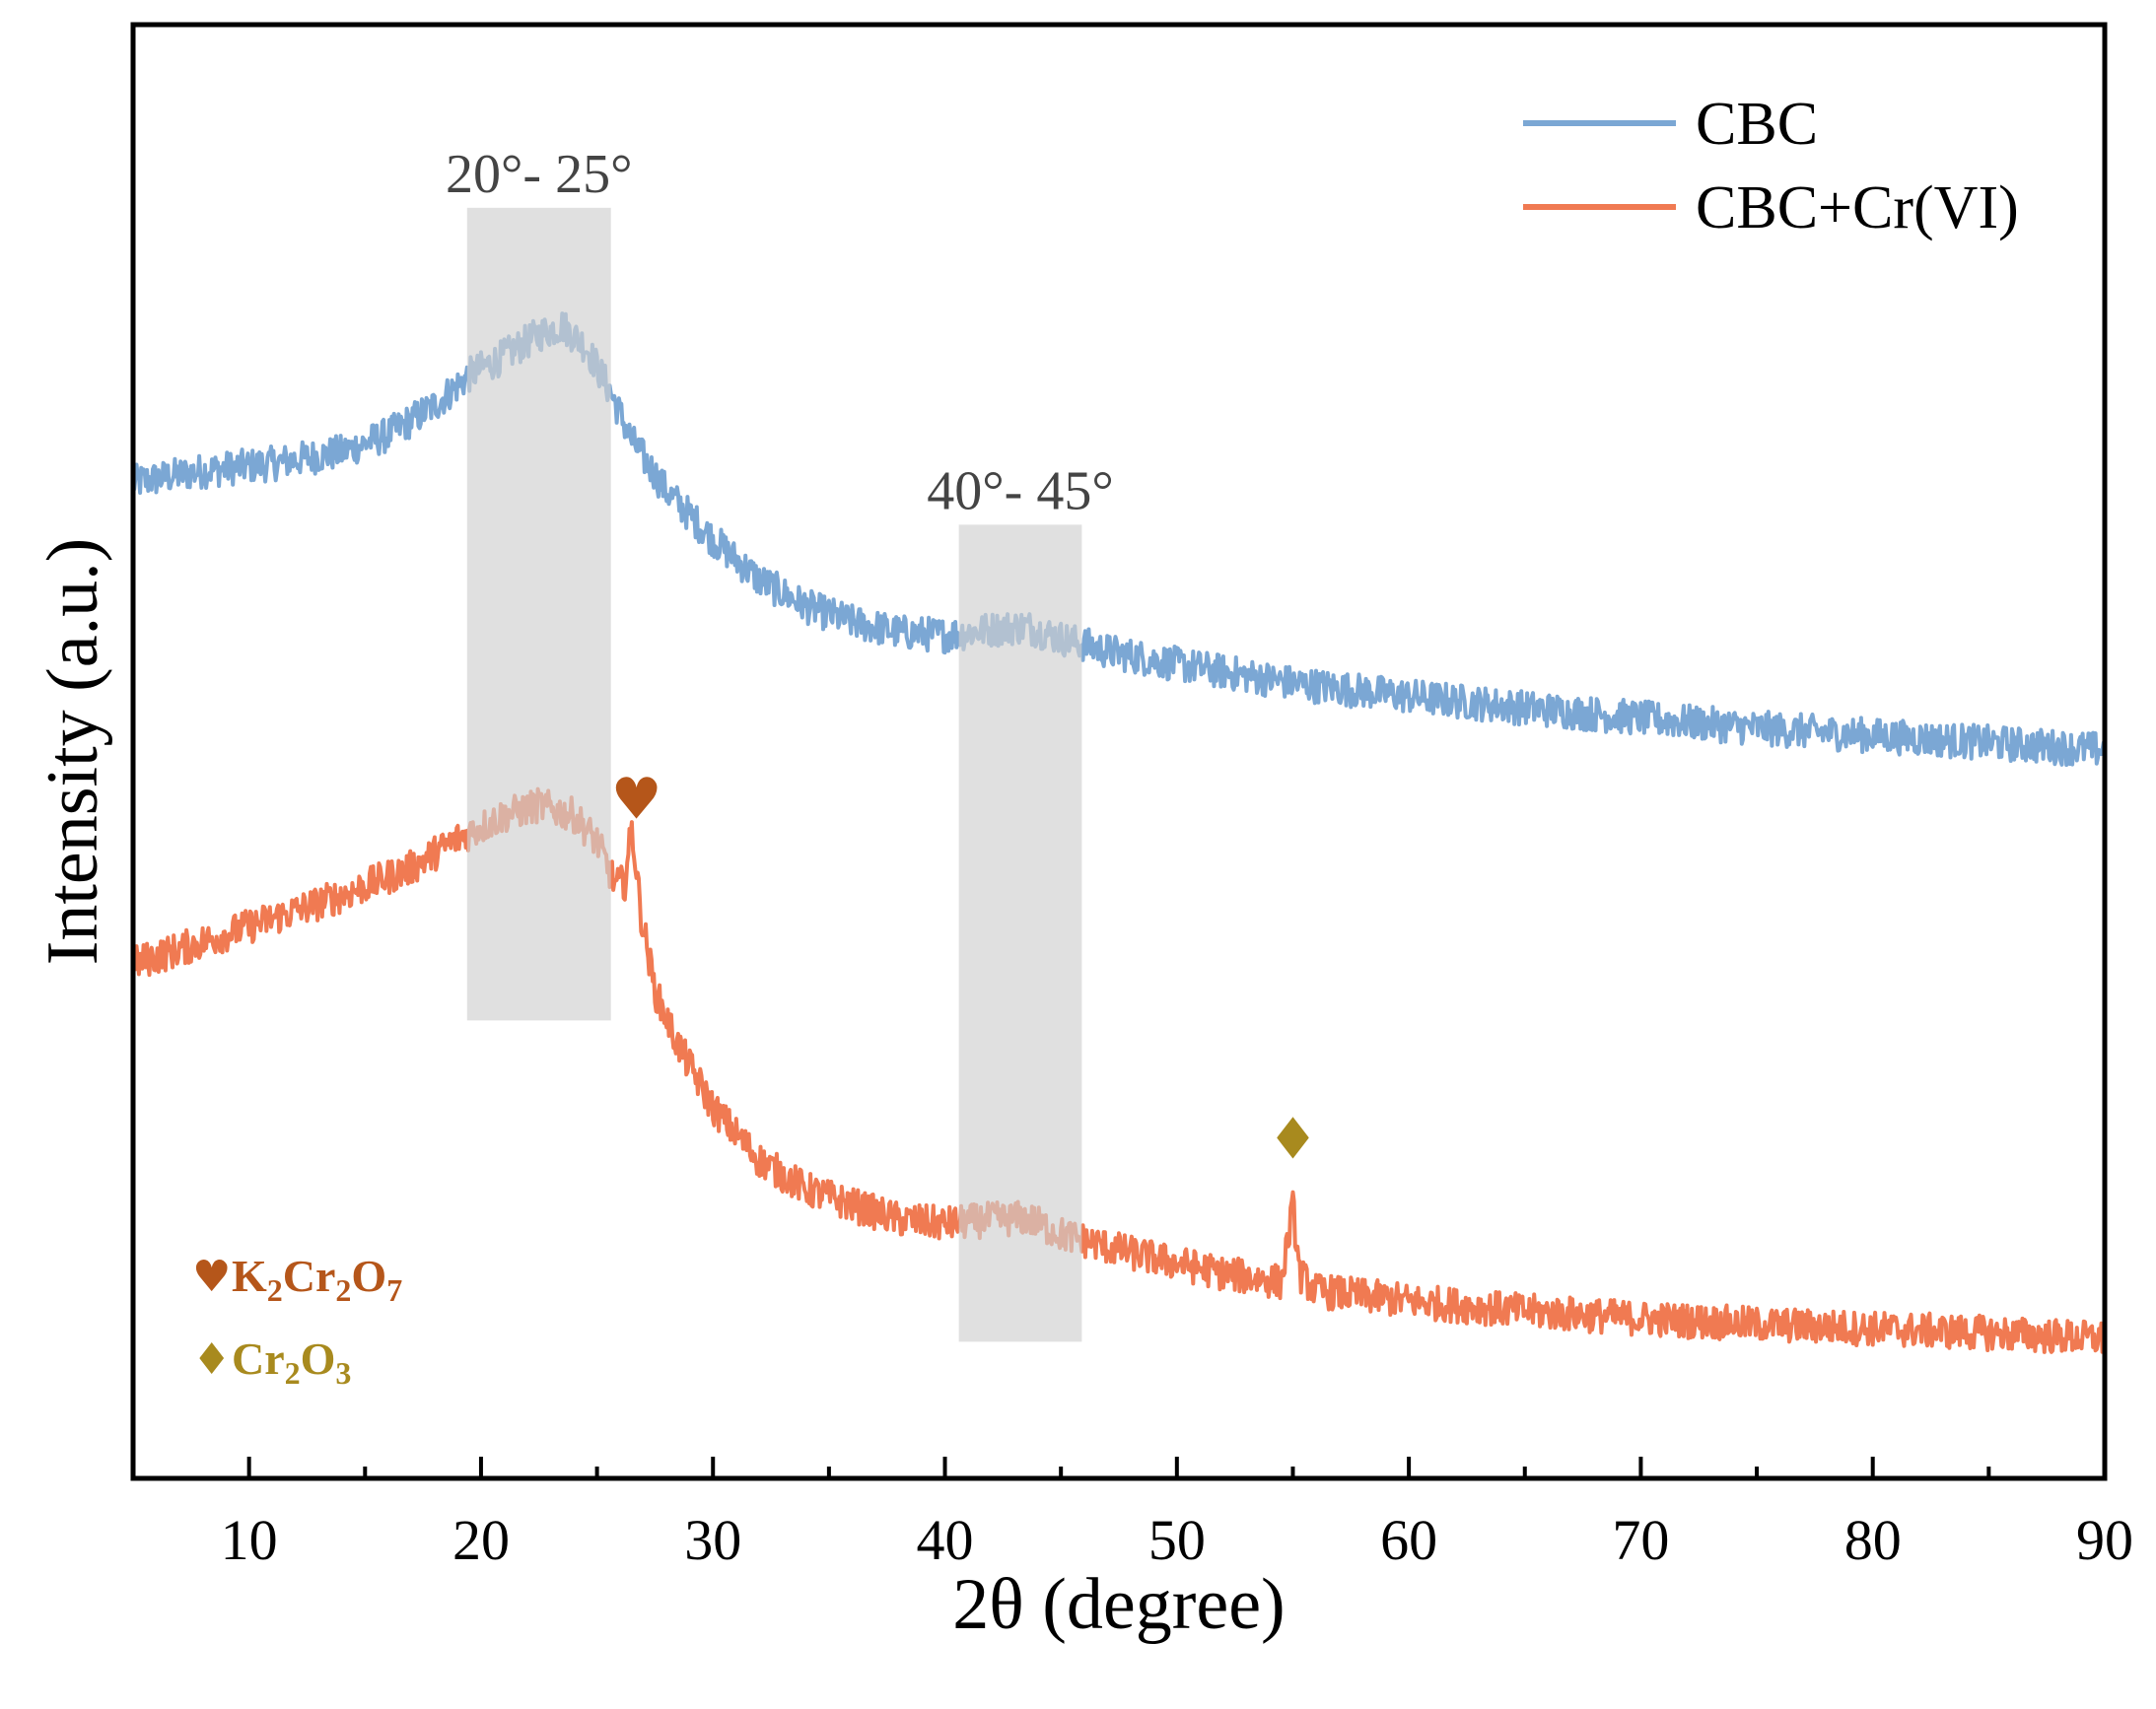 This screenshot has width=2156, height=1709. What do you see at coordinates (1408, 1540) in the screenshot?
I see `x-tick-label-60: 60` at bounding box center [1408, 1540].